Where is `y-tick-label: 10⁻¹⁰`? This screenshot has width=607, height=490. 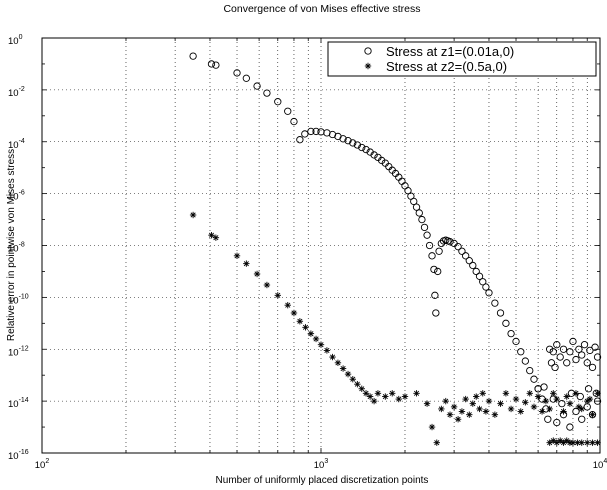
y-tick-label: 10⁻¹⁰ is located at coordinates (18, 299).